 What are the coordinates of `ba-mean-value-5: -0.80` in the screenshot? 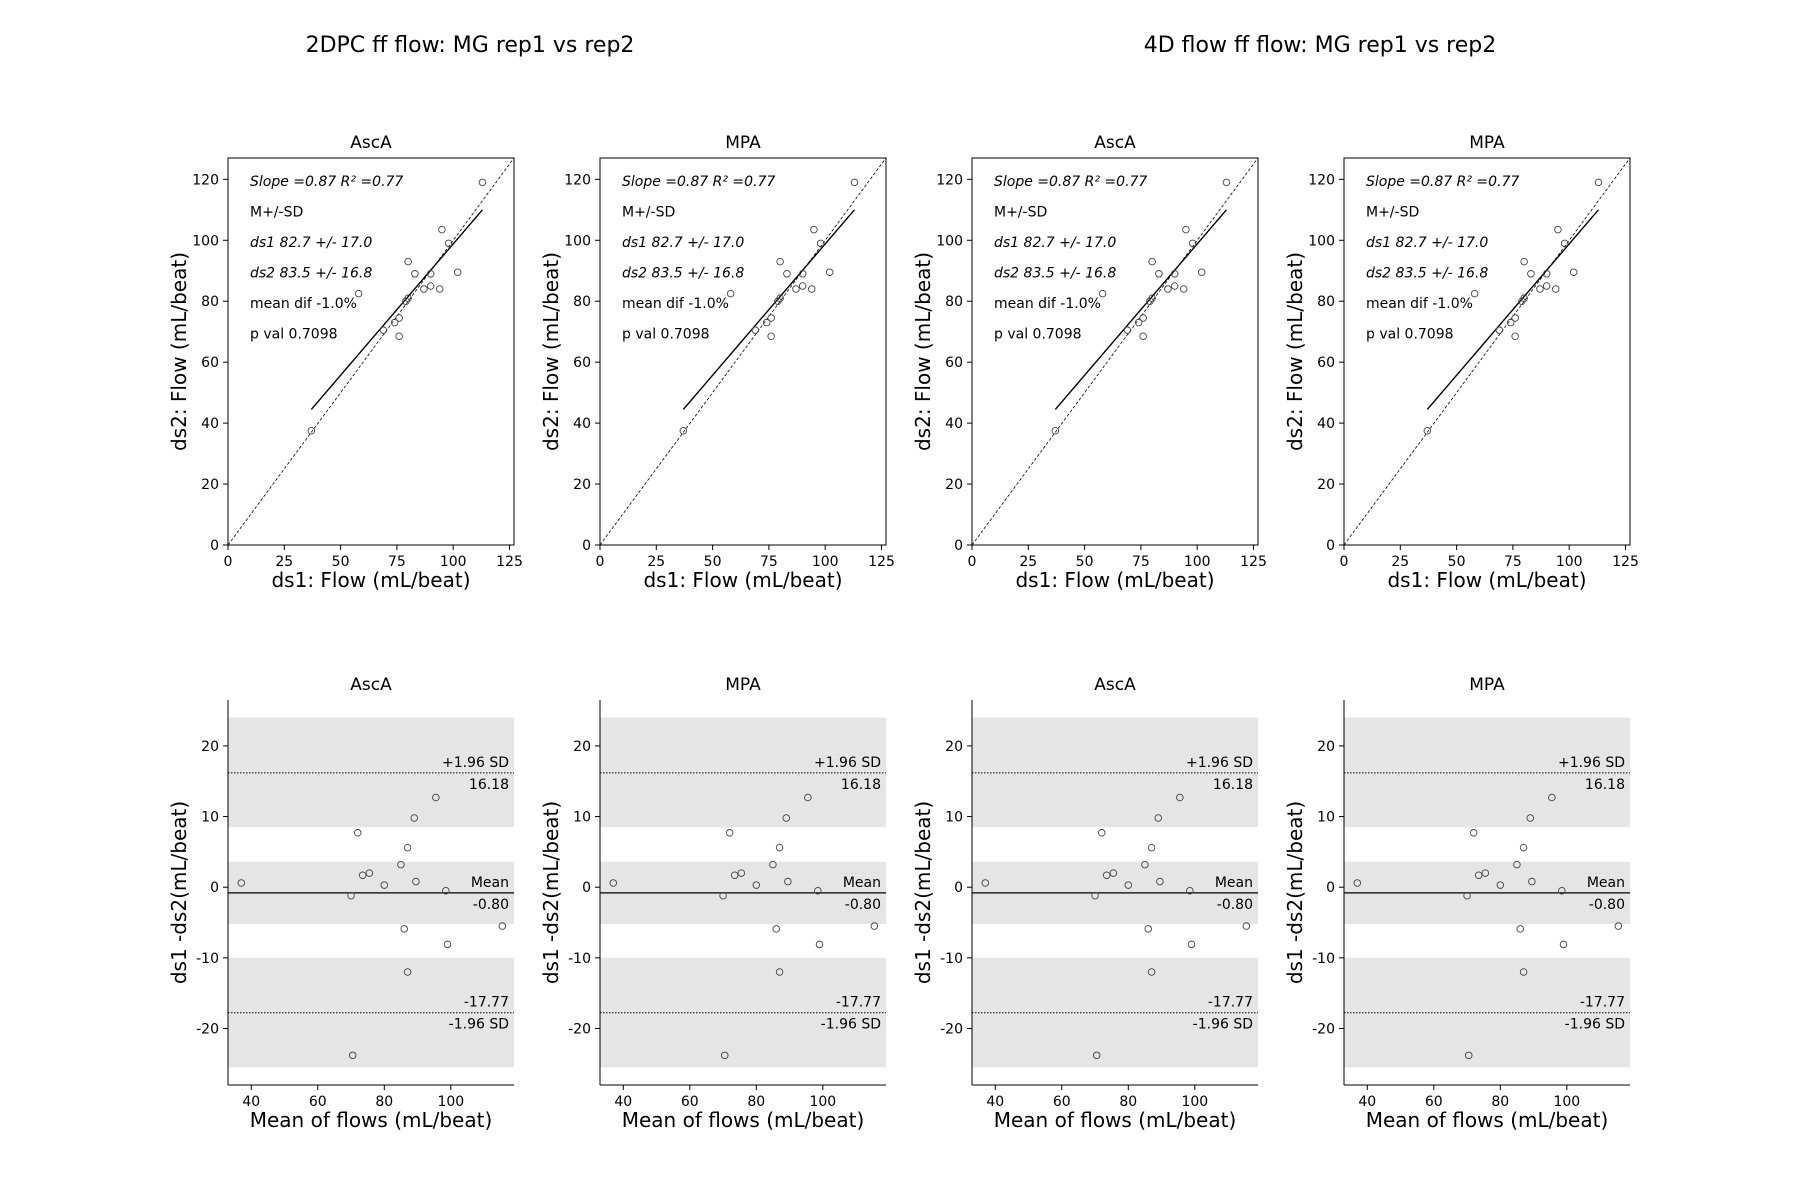 It's located at (863, 905).